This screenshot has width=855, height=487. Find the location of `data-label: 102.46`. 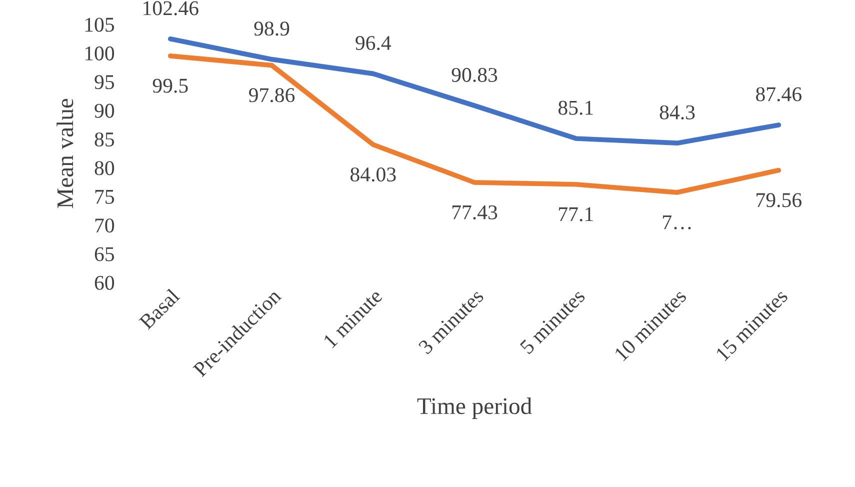

data-label: 102.46 is located at coordinates (171, 8).